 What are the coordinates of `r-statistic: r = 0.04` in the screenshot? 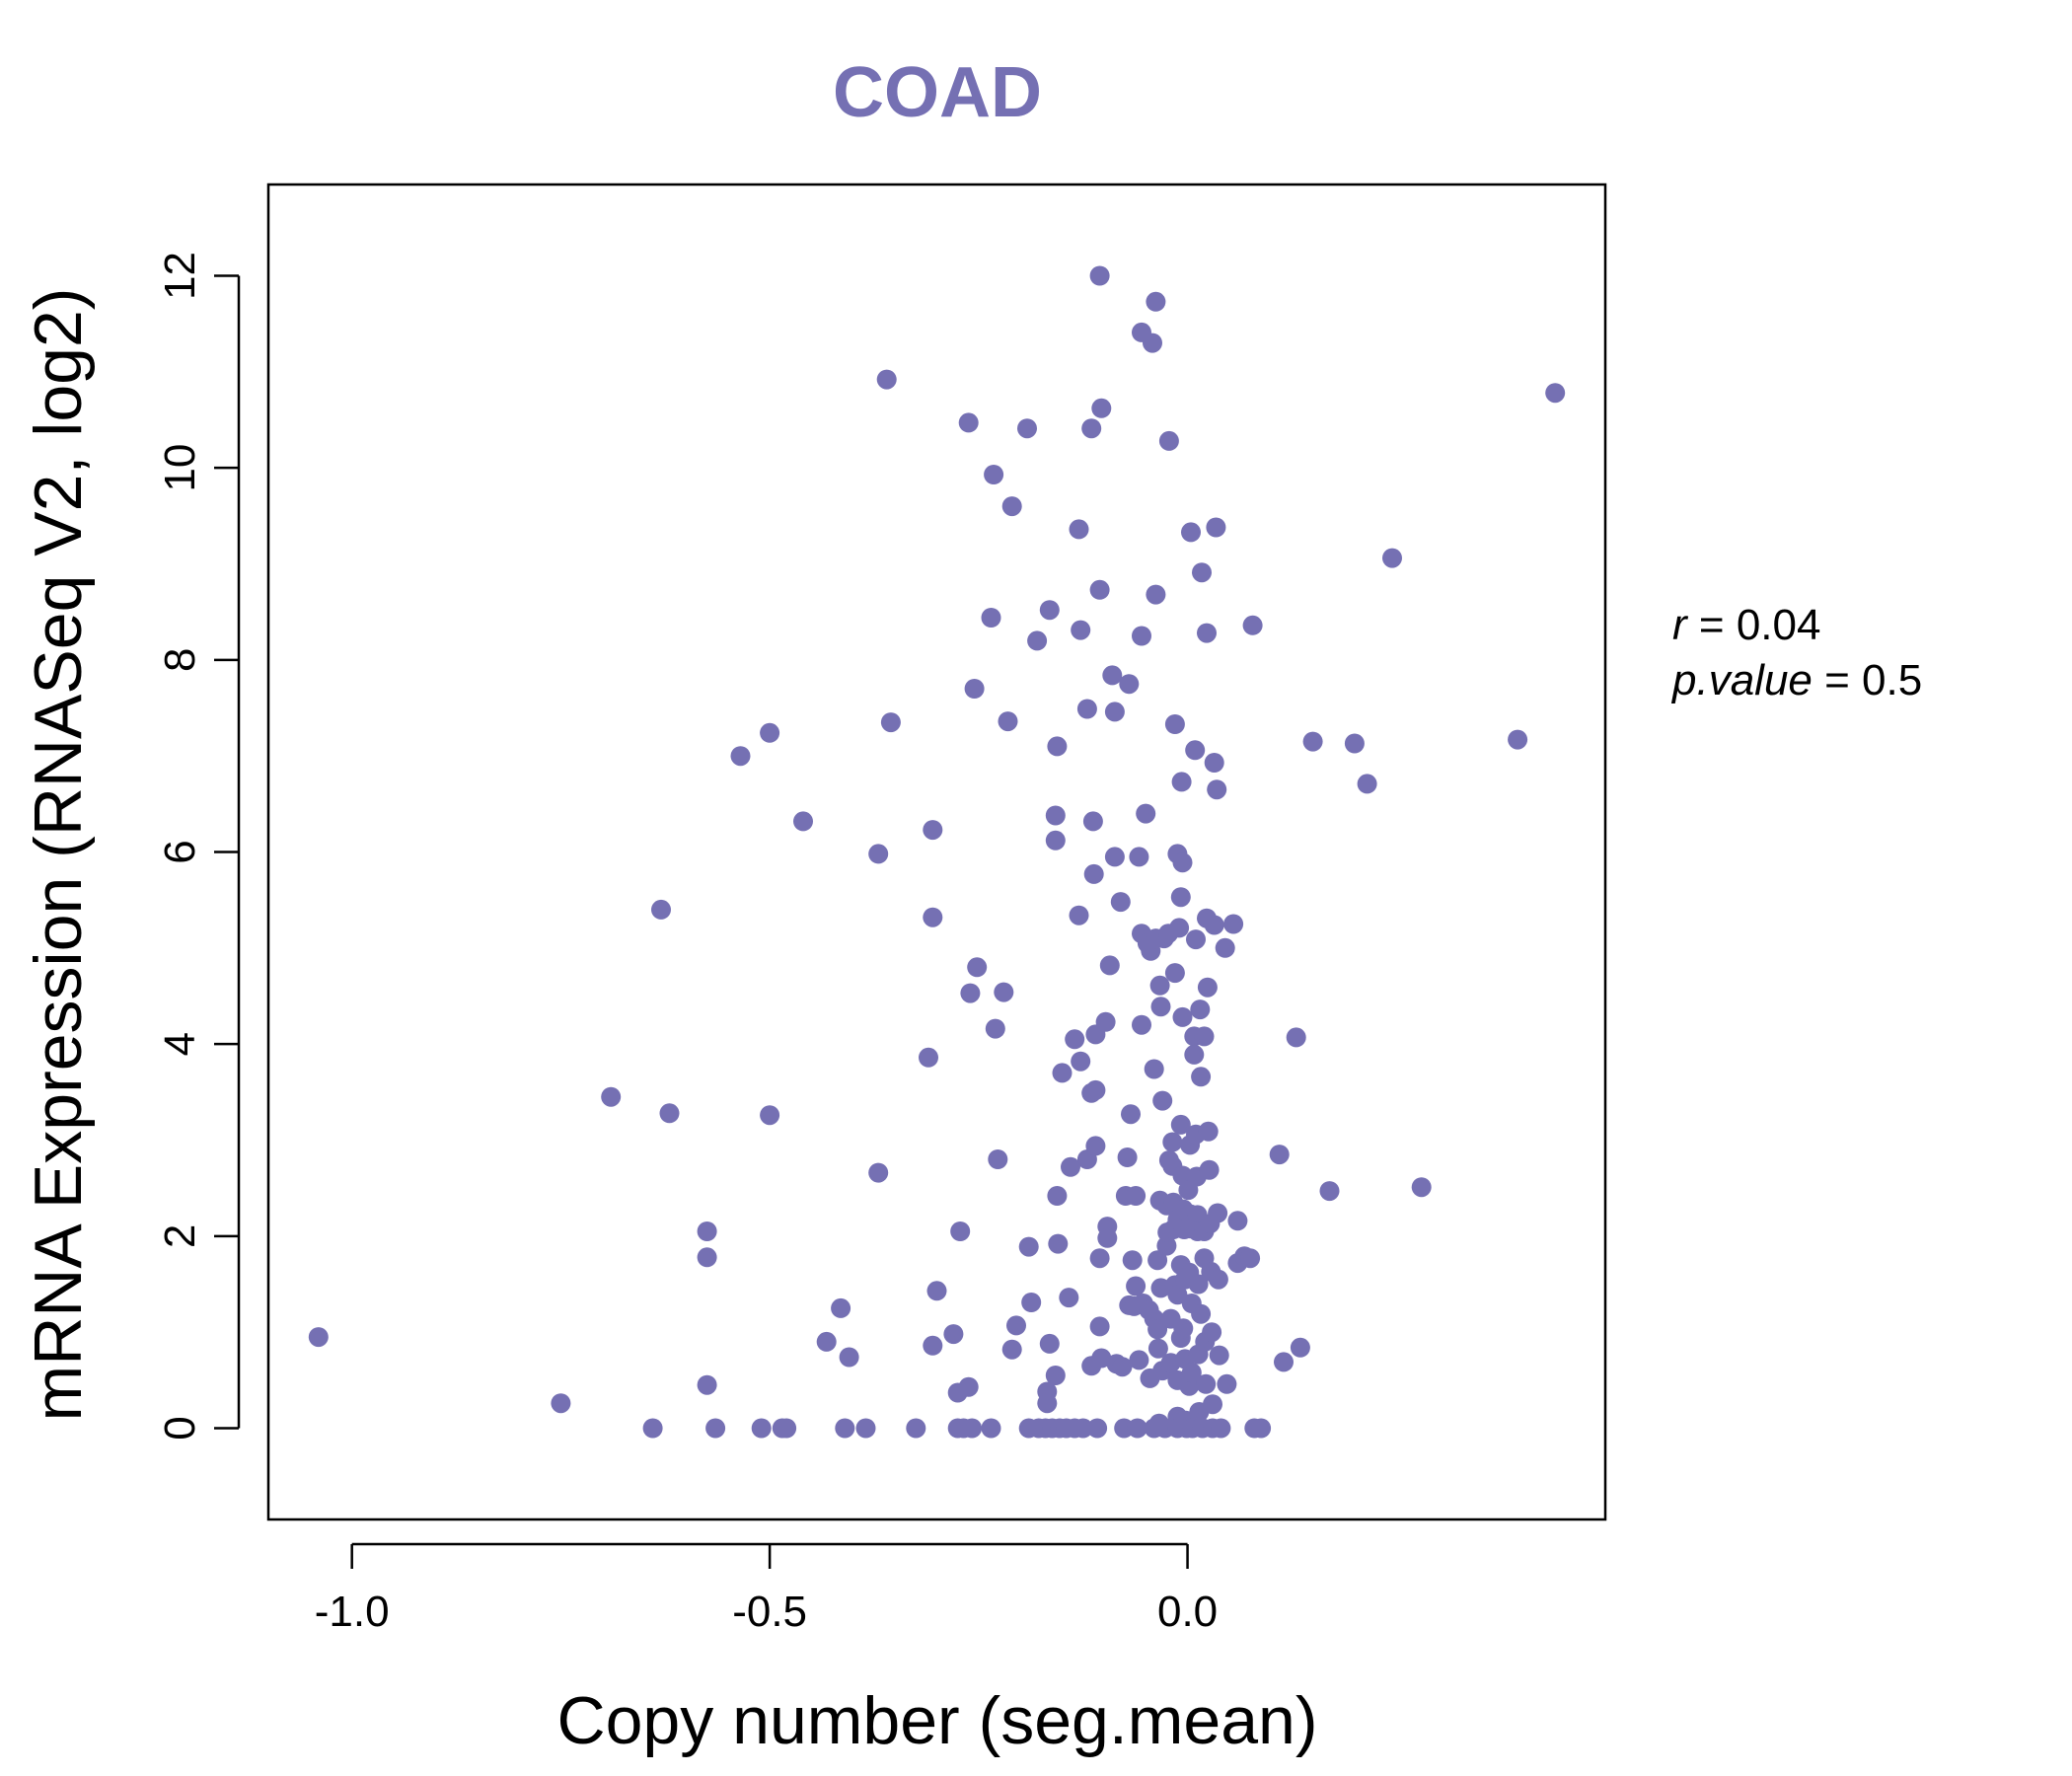 It's located at (1746, 625).